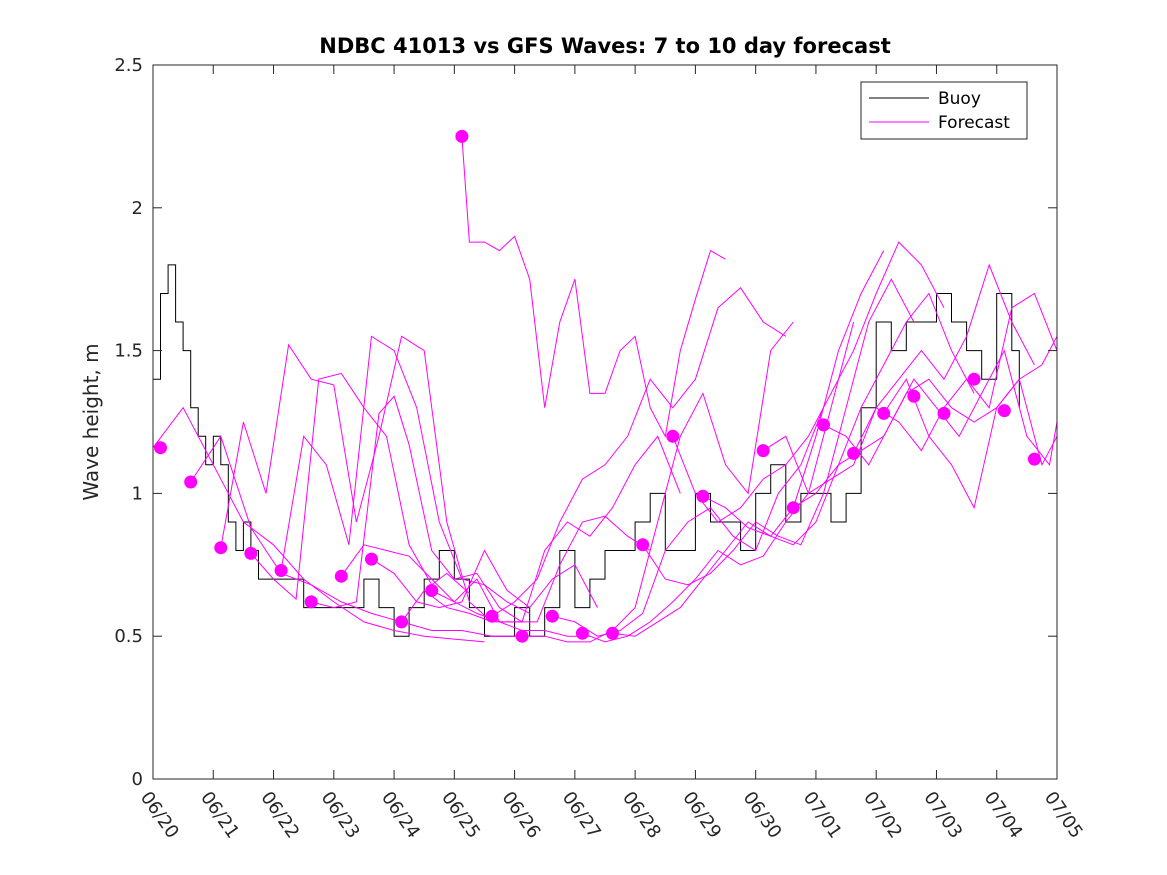  What do you see at coordinates (128, 65) in the screenshot?
I see `y-tick-label: 2.5` at bounding box center [128, 65].